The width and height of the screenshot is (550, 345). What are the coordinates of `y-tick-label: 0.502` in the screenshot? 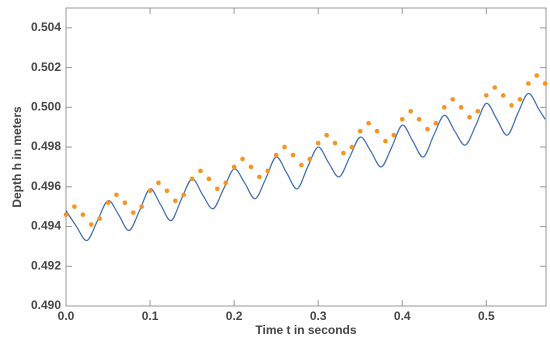 It's located at (46, 67).